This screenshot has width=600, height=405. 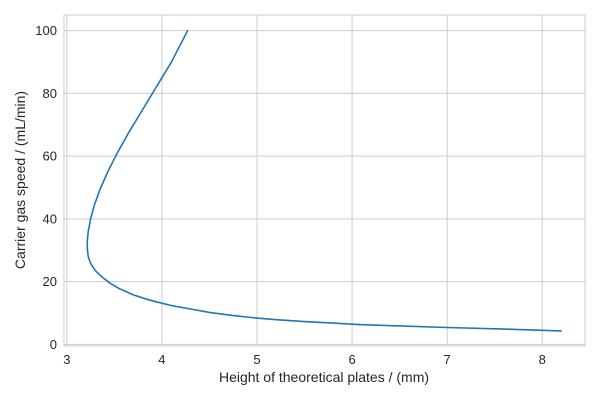 What do you see at coordinates (50, 156) in the screenshot?
I see `y-tick-label: 60` at bounding box center [50, 156].